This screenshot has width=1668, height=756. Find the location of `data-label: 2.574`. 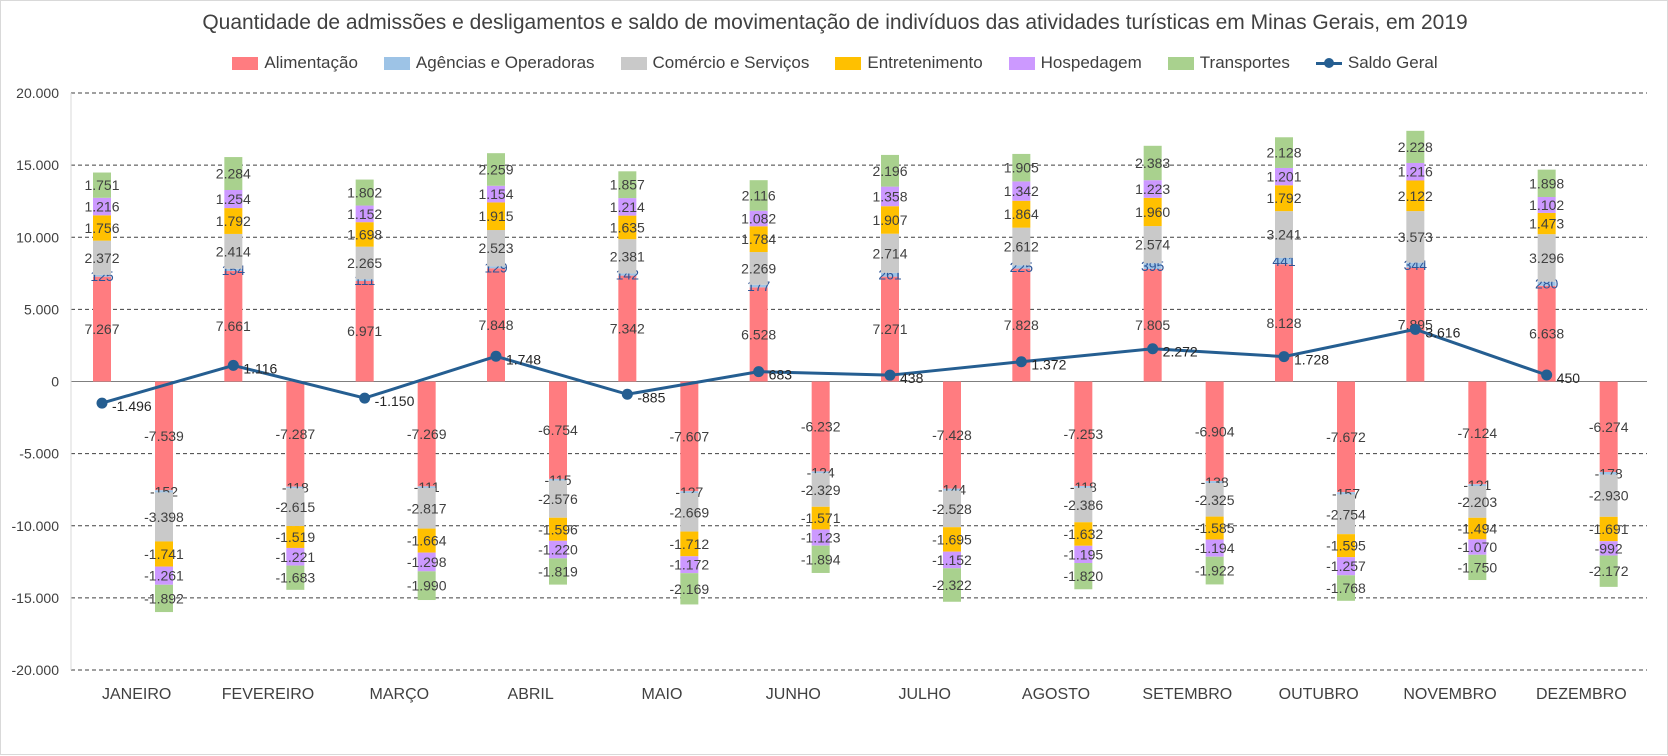

data-label: 2.574 is located at coordinates (1152, 245).